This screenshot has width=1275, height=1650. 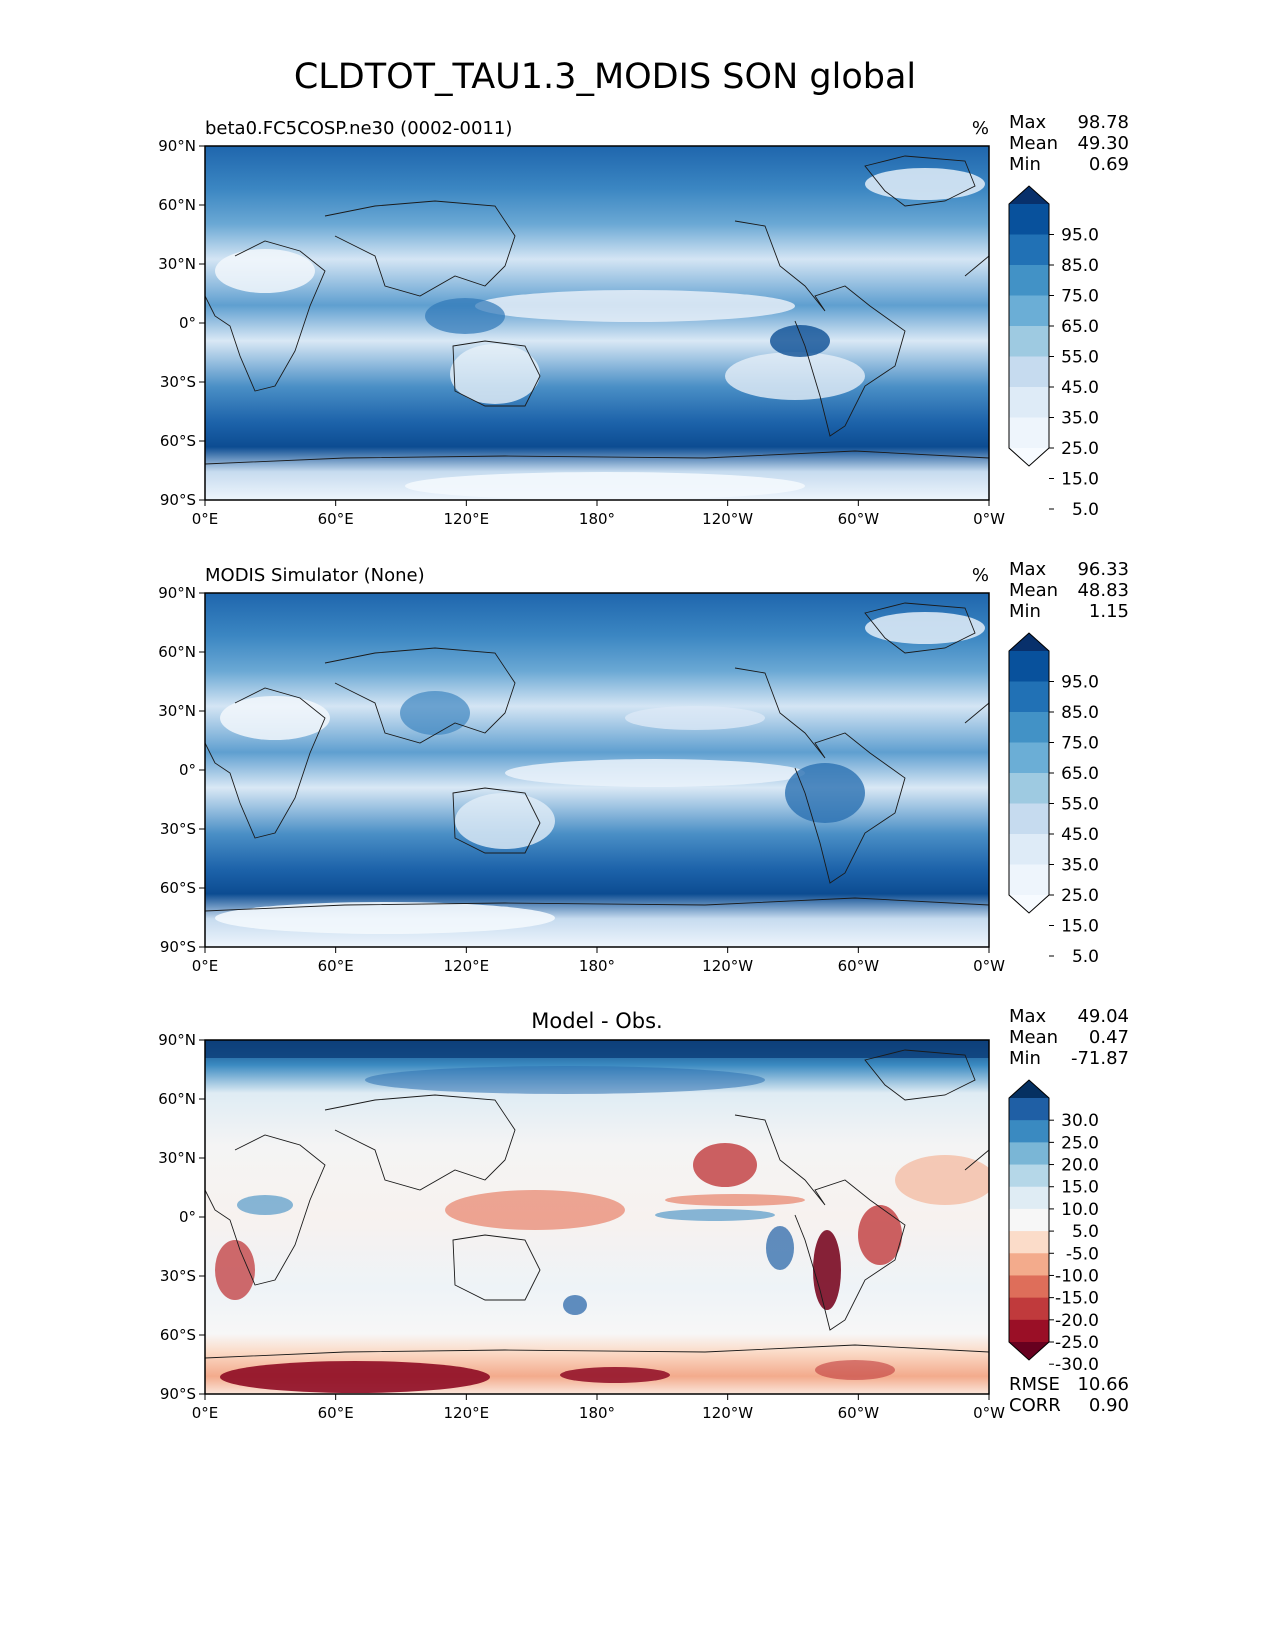 I want to click on colorbar-extend-min, so click(x=1029, y=904).